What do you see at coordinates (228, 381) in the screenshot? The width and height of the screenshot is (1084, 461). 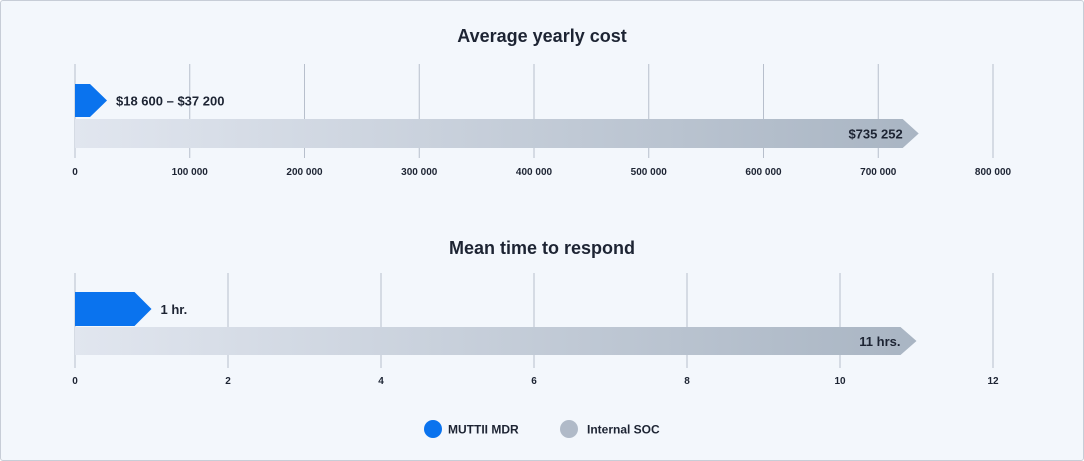 I see `axis-tick-label: 2` at bounding box center [228, 381].